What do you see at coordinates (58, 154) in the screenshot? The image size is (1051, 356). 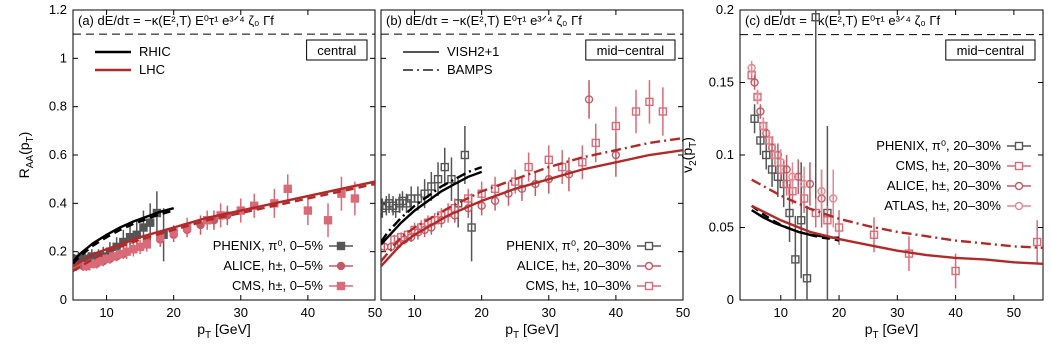 I see `y-tick-label: 0.6` at bounding box center [58, 154].